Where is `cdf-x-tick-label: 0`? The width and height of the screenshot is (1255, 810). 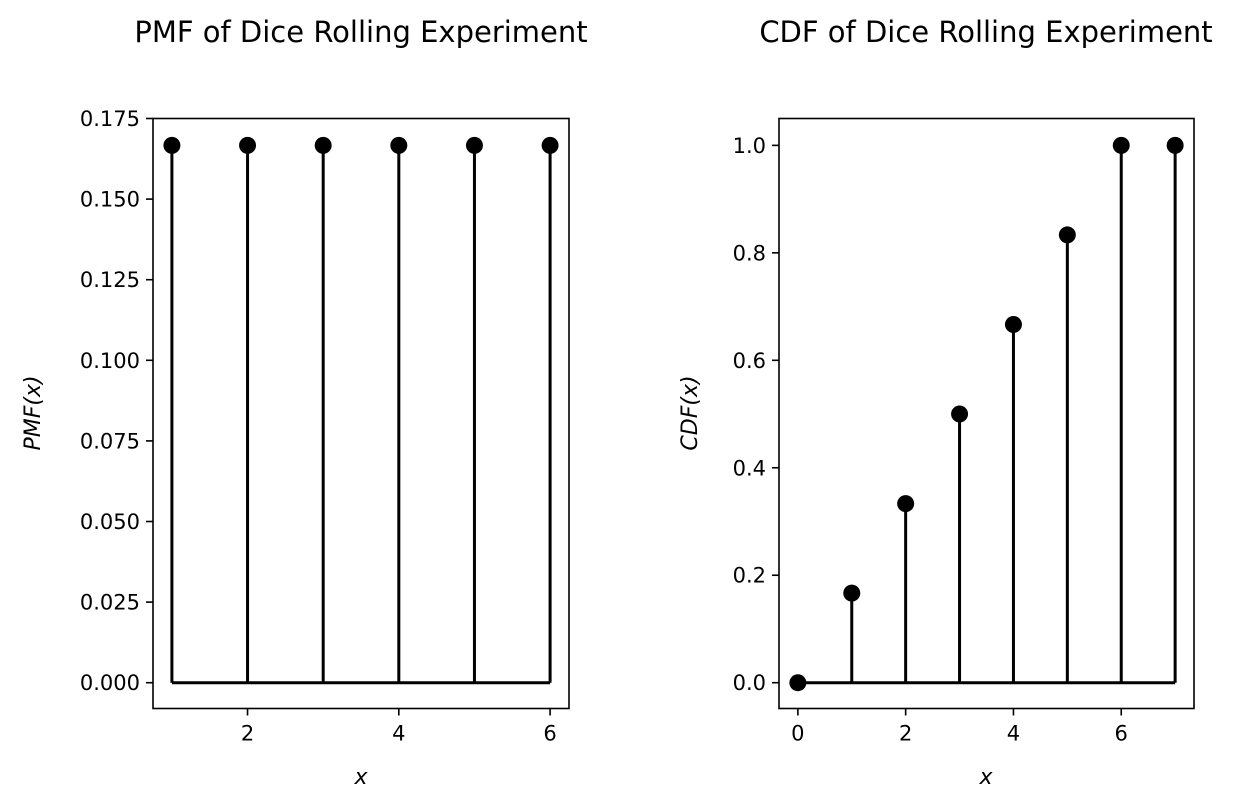 cdf-x-tick-label: 0 is located at coordinates (797, 734).